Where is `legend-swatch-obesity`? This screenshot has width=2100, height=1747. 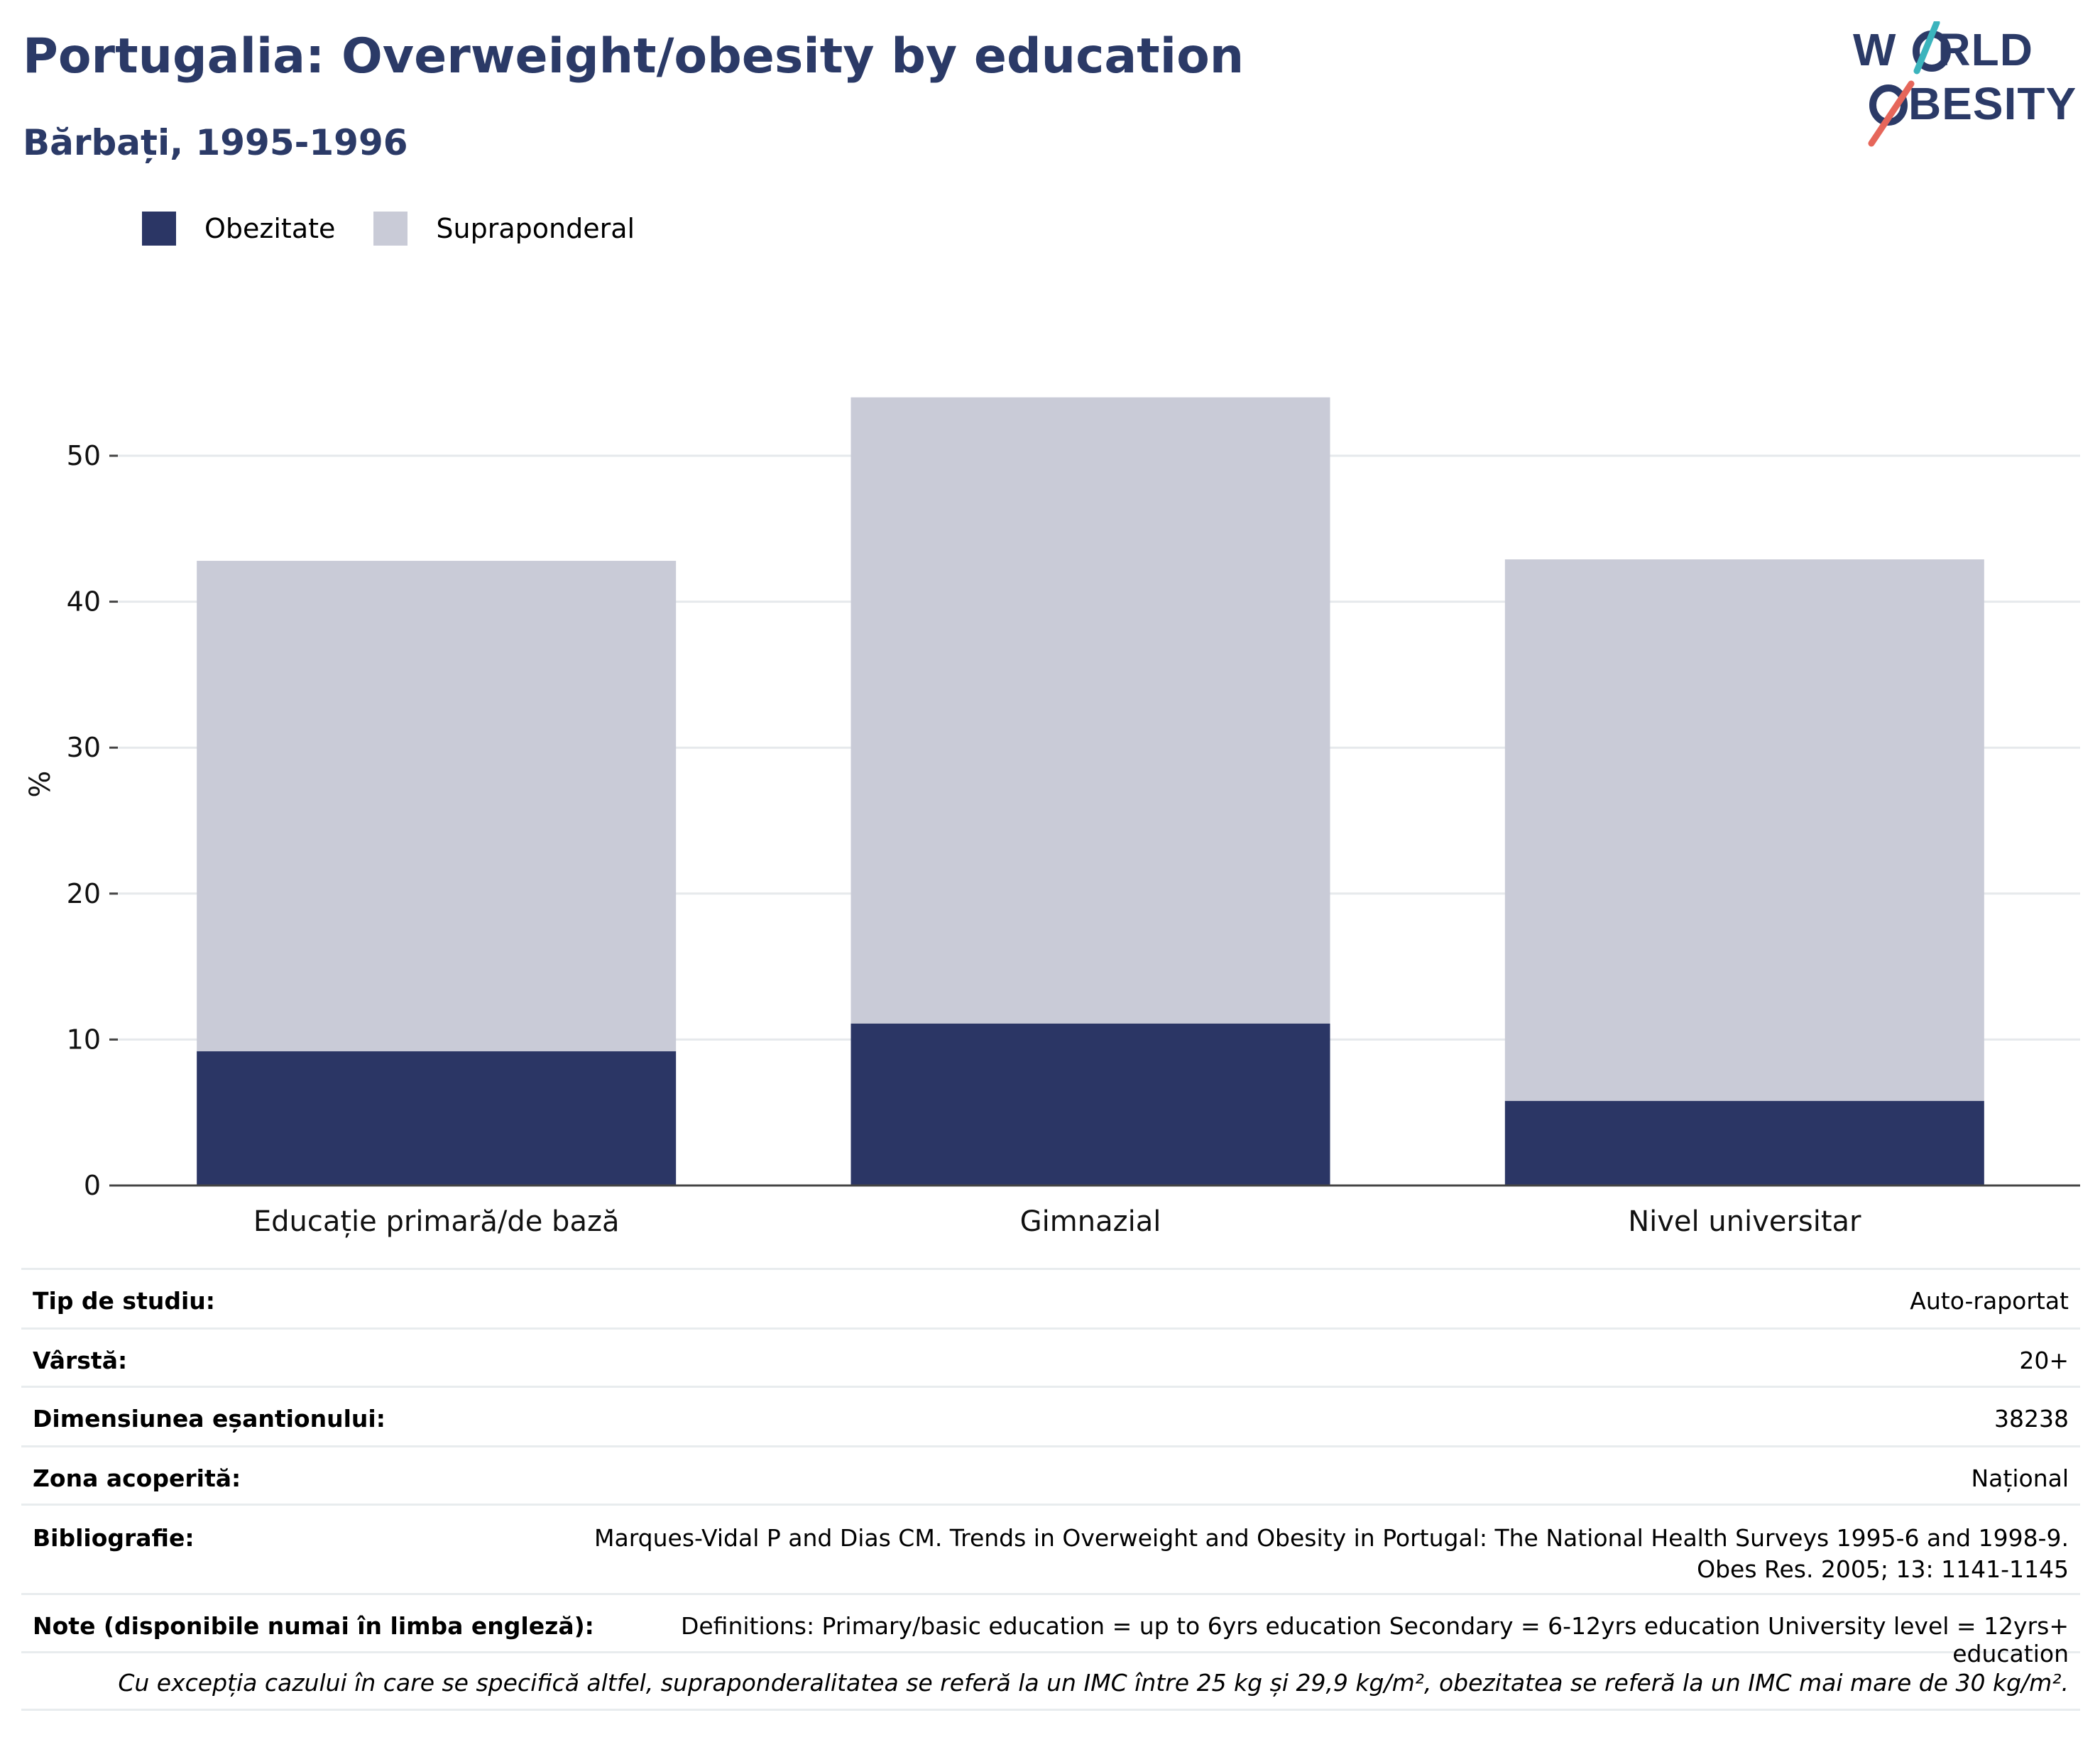 legend-swatch-obesity is located at coordinates (159, 229).